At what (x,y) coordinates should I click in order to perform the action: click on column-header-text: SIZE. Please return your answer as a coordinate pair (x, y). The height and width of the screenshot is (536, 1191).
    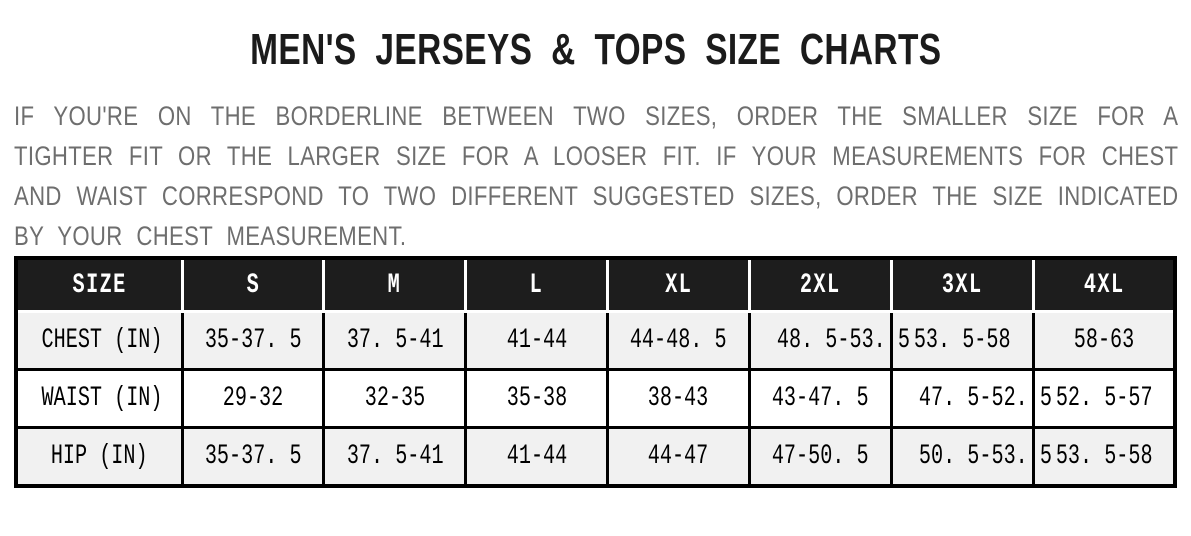
    Looking at the image, I should click on (99, 285).